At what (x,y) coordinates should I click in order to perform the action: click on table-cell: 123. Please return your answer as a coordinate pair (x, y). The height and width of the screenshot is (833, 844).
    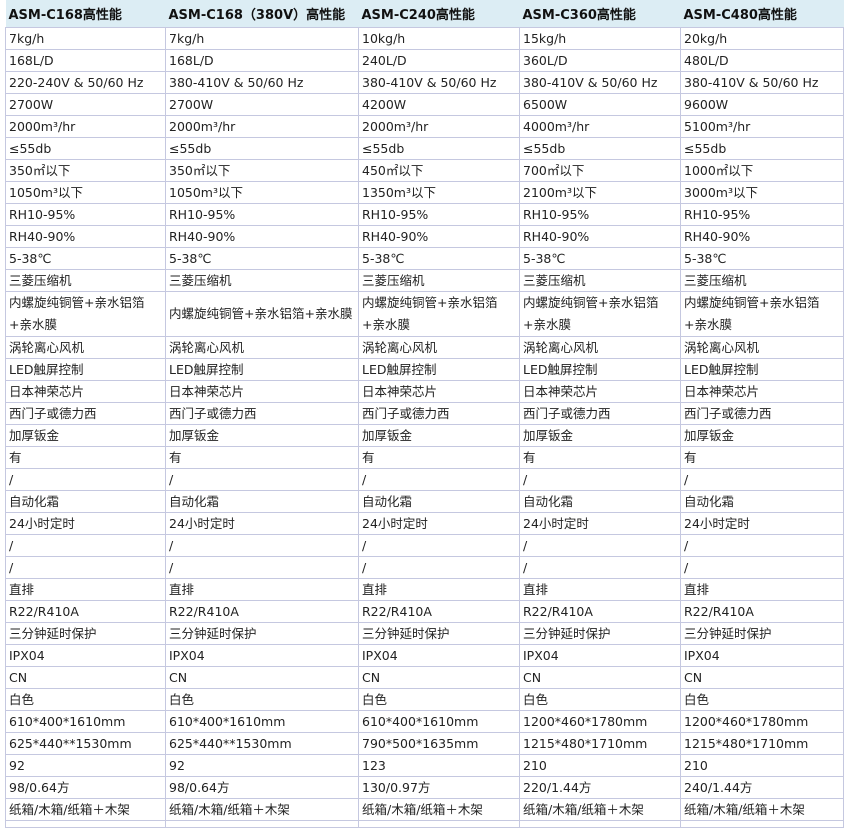
    Looking at the image, I should click on (439, 765).